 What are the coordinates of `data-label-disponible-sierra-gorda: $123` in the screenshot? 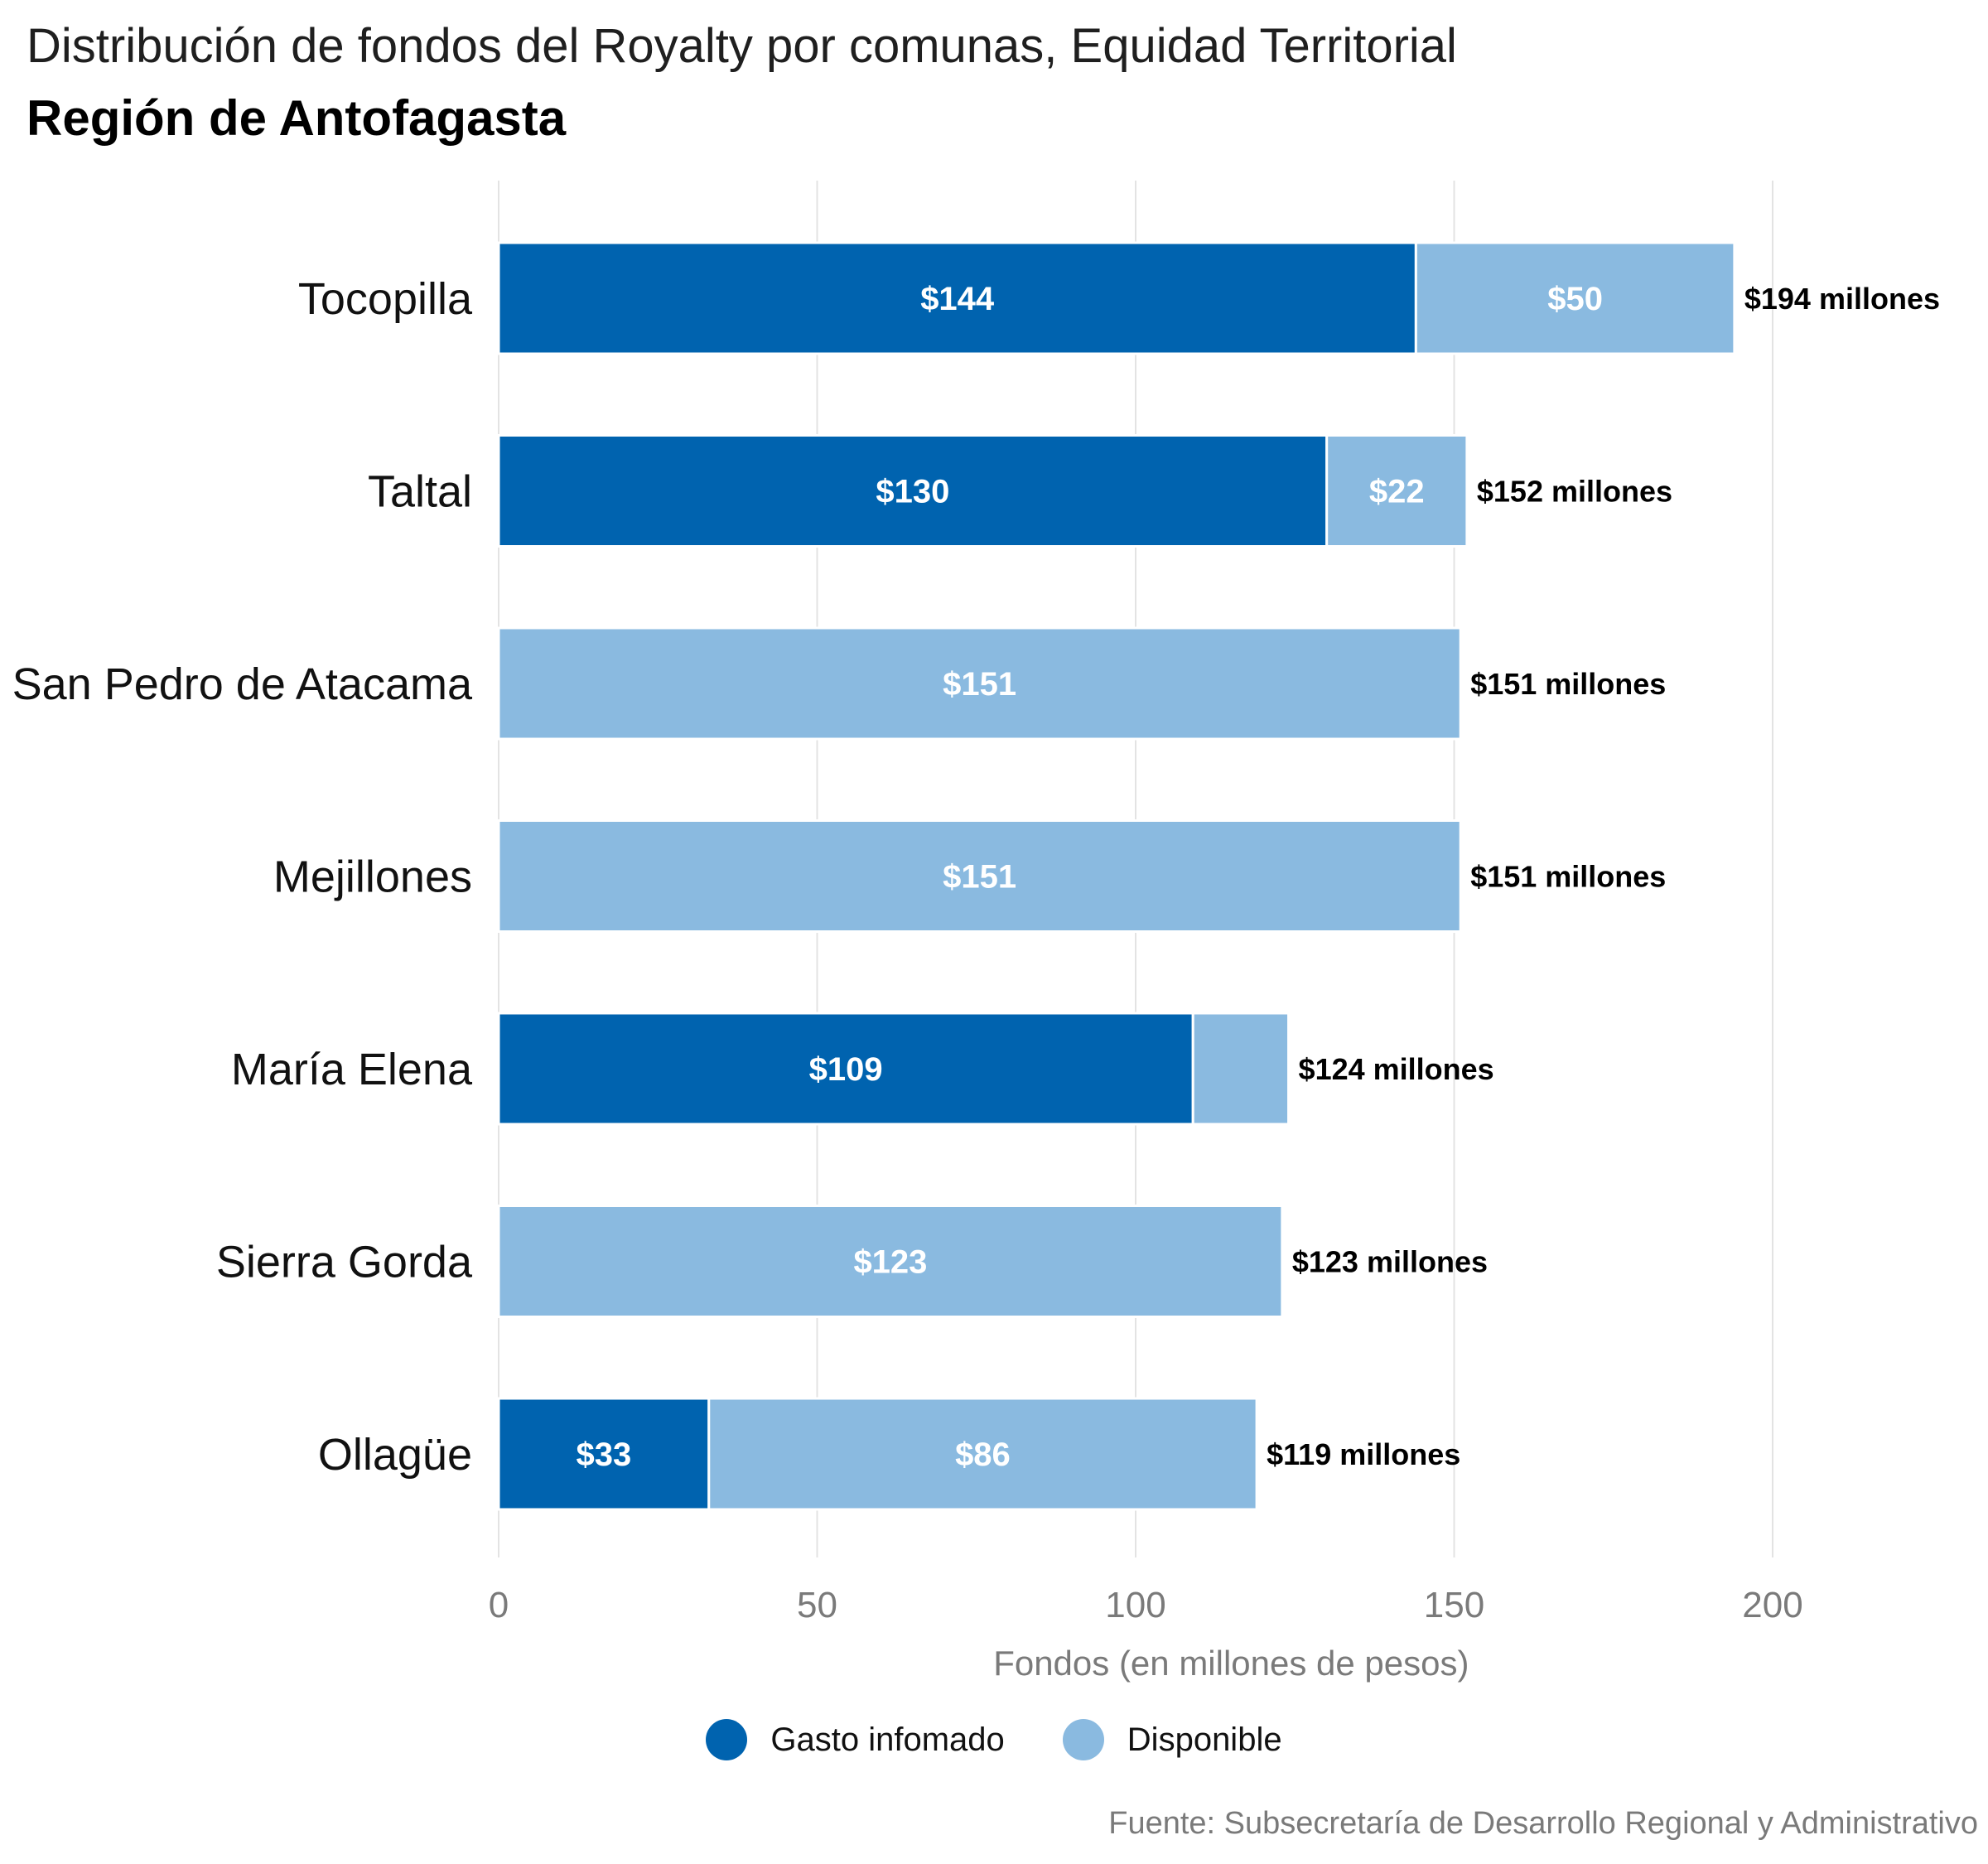 It's located at (890, 1262).